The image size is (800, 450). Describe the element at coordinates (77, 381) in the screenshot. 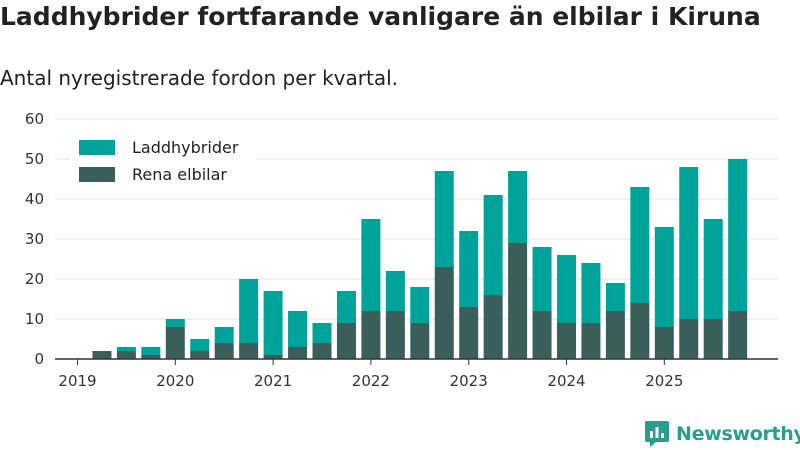

I see `x-tick-label: 2019` at that location.